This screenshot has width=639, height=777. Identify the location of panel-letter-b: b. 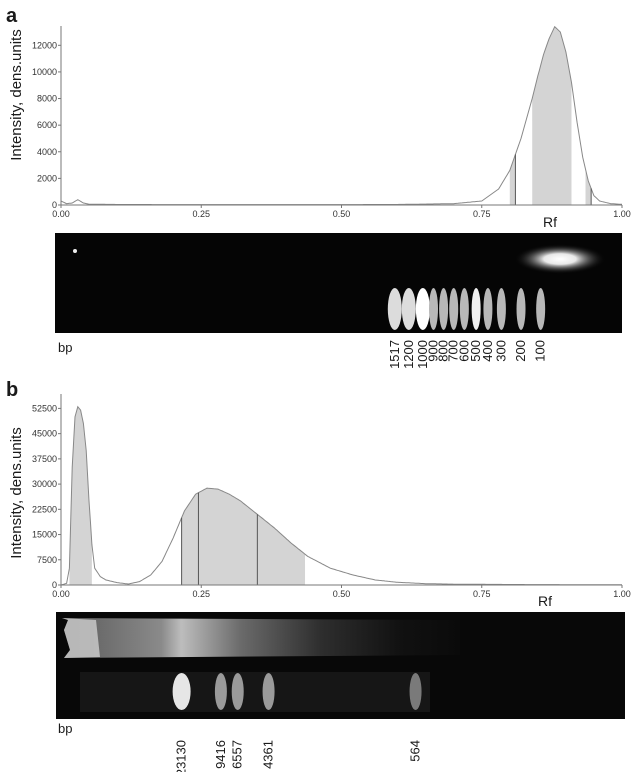
(12, 390).